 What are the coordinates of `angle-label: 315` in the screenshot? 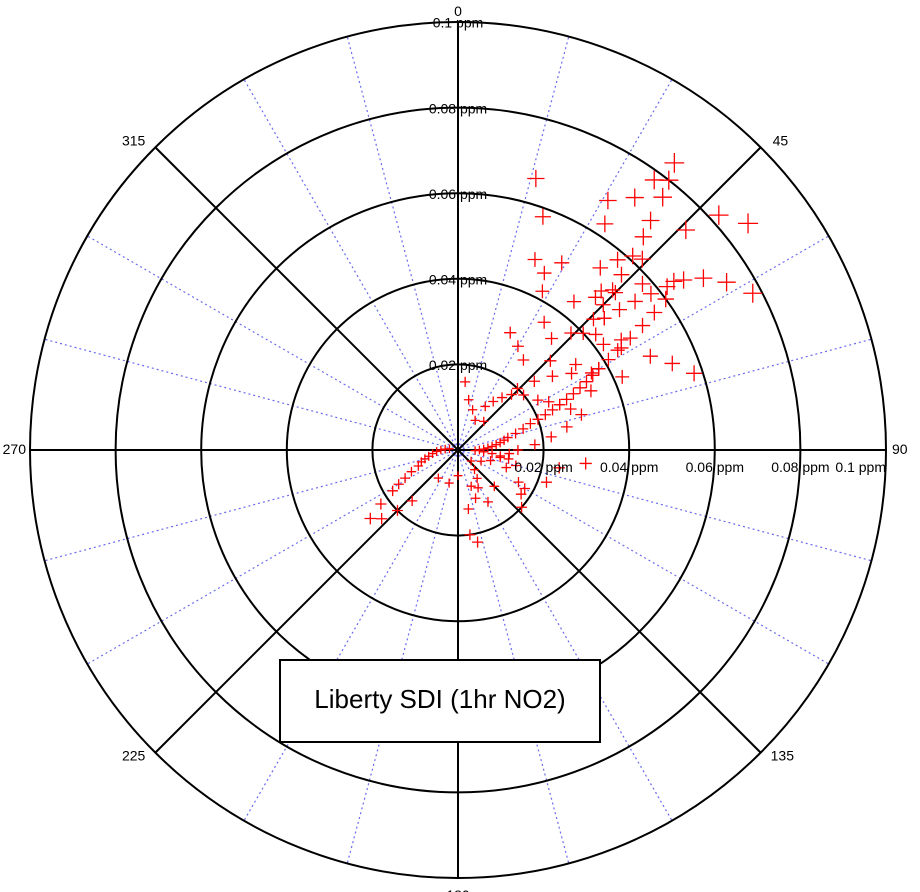 It's located at (134, 140).